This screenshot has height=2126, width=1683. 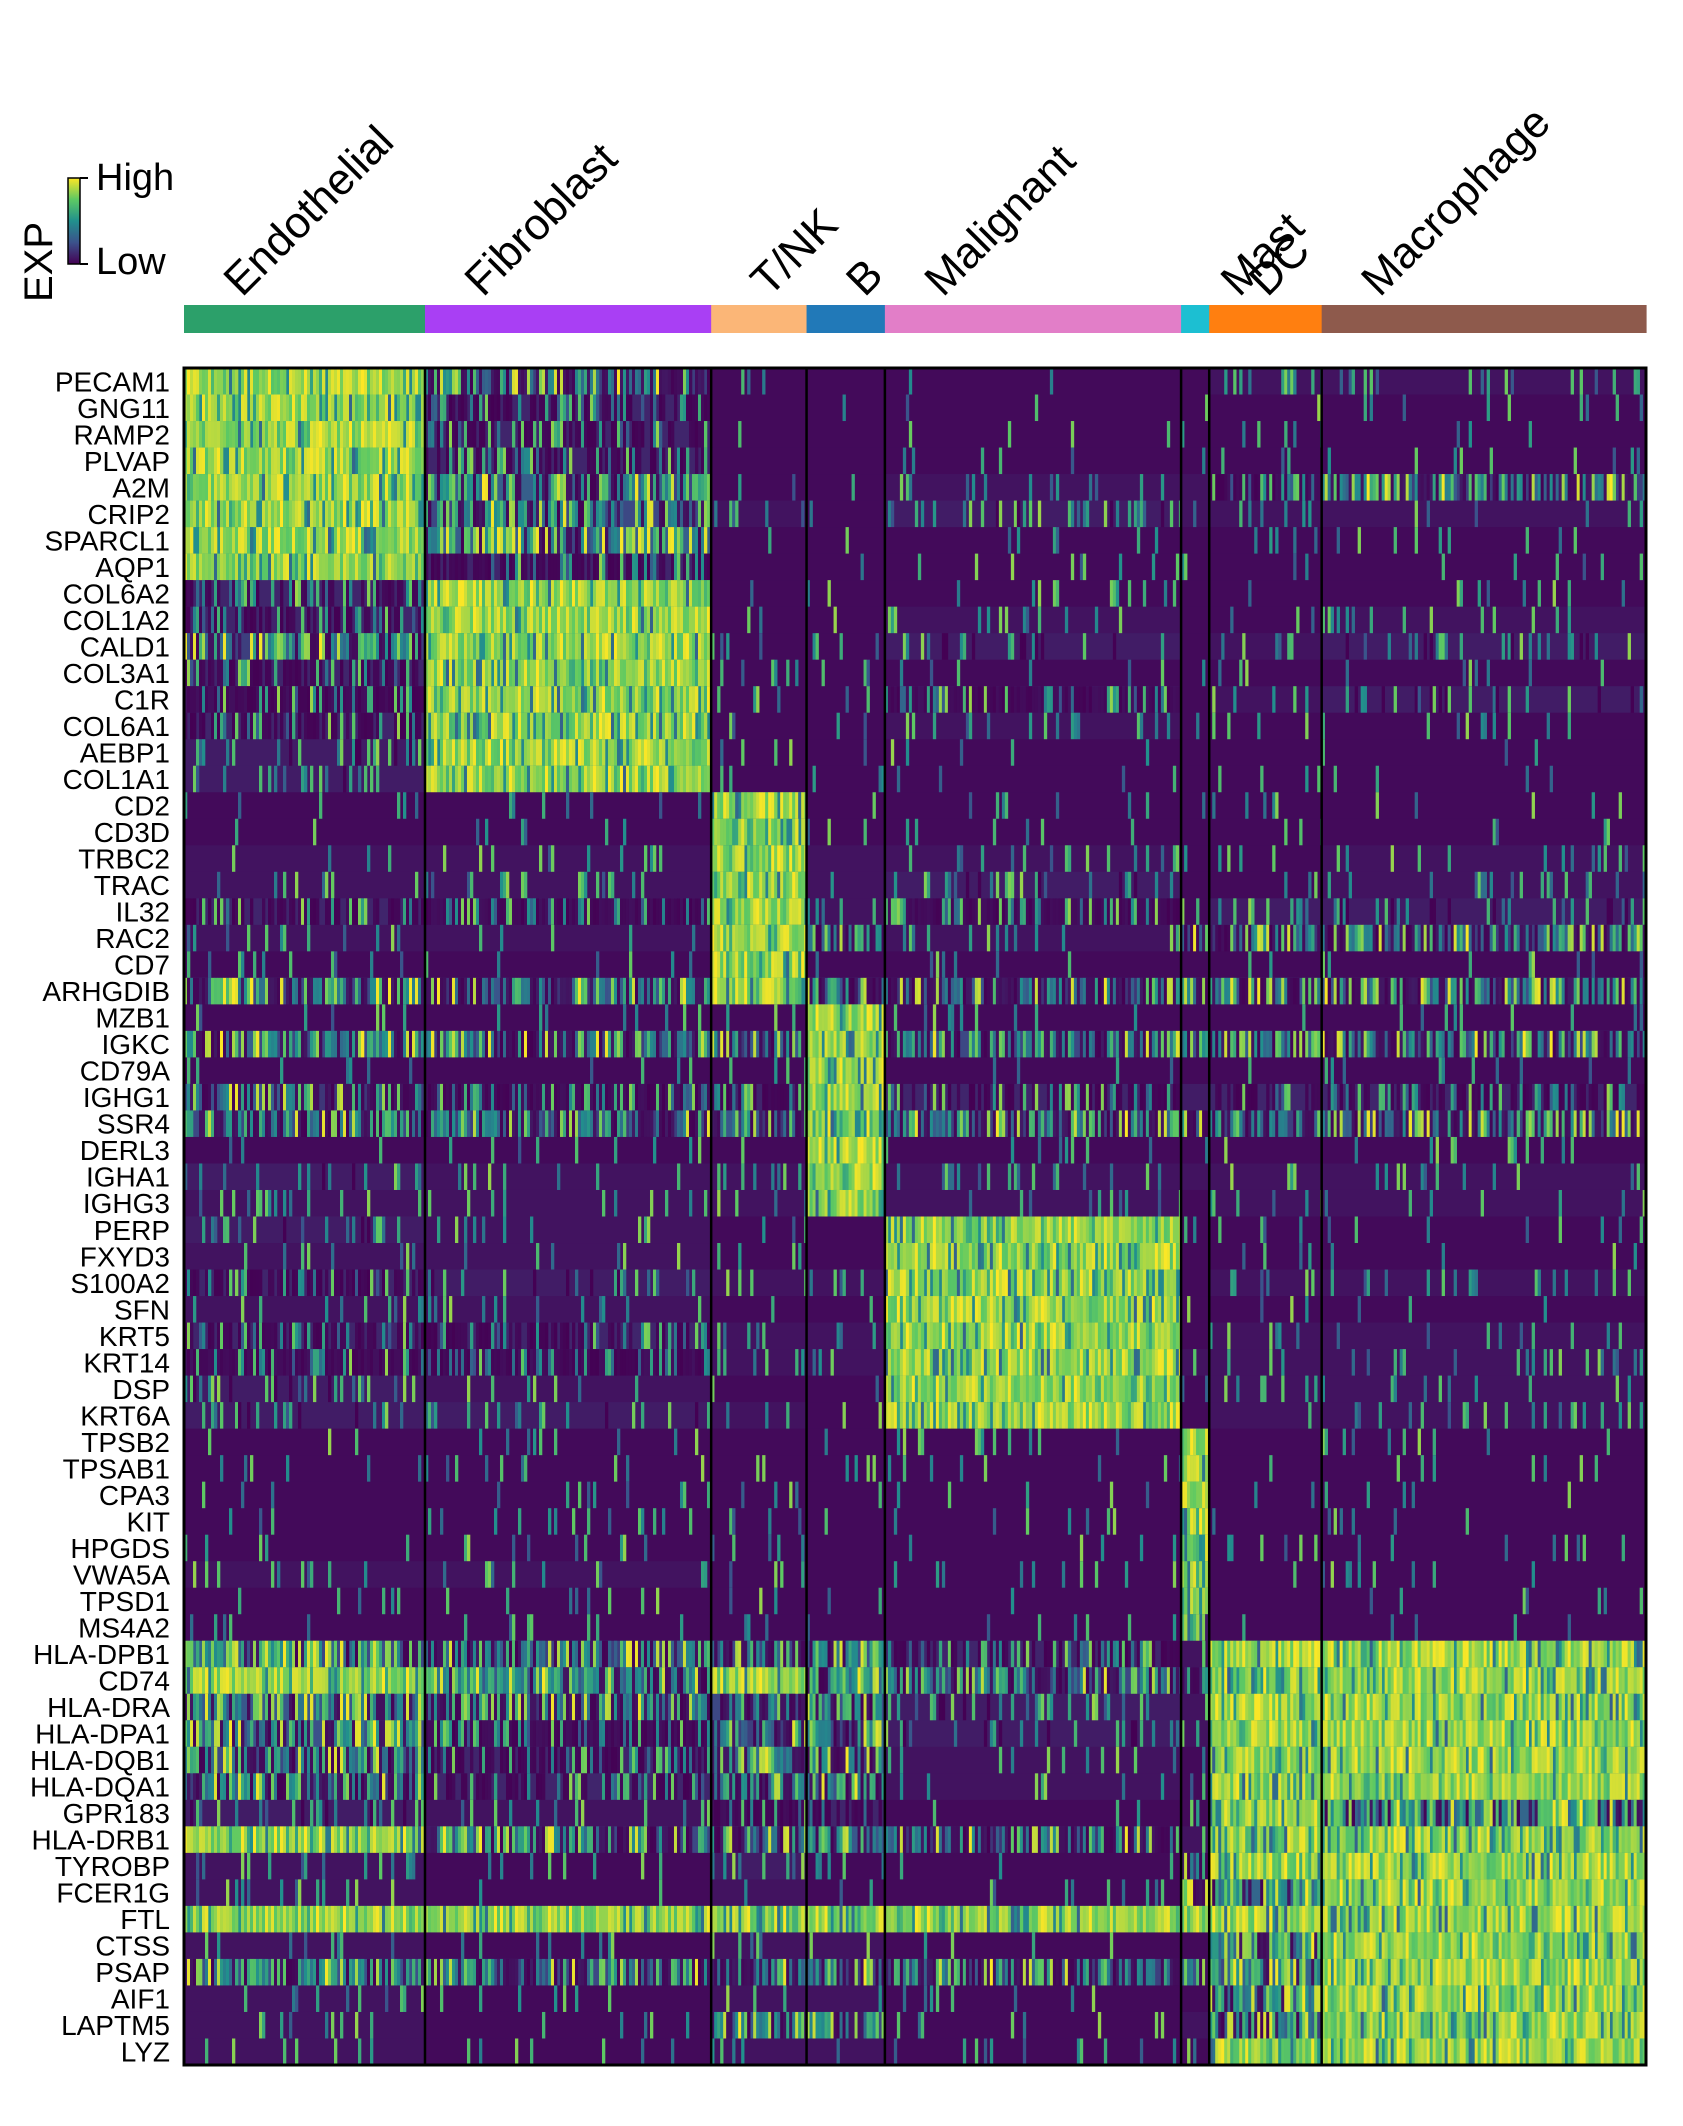 I want to click on cell-bg-C1R-Mast, so click(x=1195, y=700).